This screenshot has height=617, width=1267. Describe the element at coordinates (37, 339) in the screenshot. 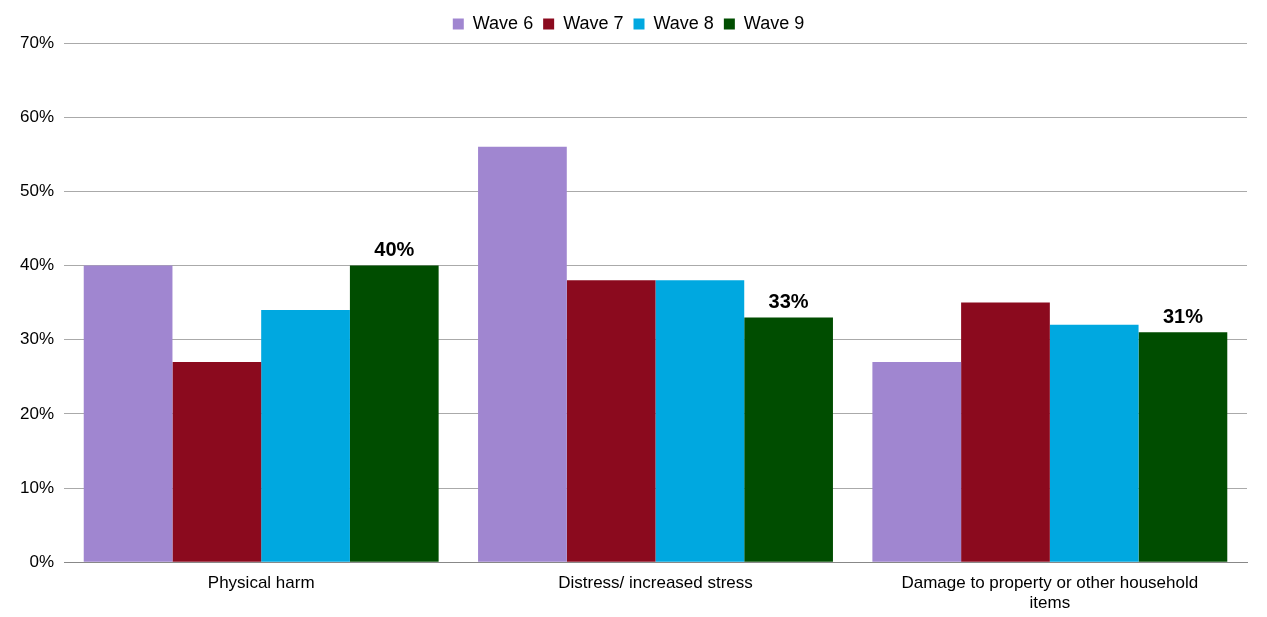

I see `y-tick-label: 30%` at that location.